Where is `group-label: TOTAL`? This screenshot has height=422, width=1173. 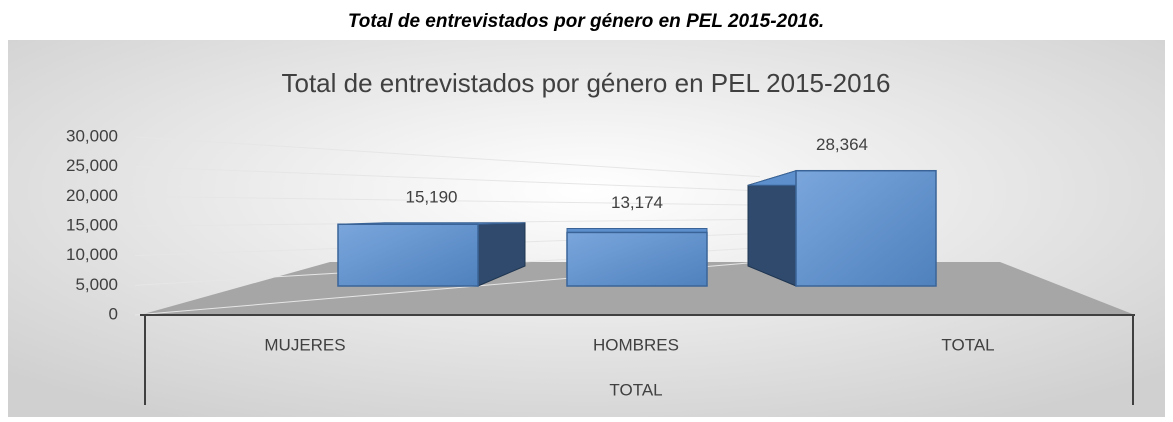 group-label: TOTAL is located at coordinates (635, 389).